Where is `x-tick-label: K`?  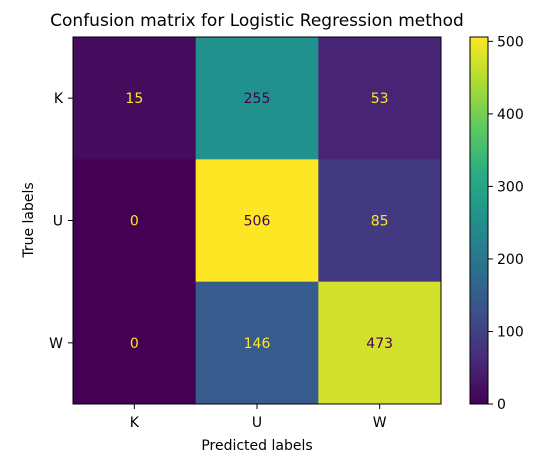 x-tick-label: K is located at coordinates (135, 423).